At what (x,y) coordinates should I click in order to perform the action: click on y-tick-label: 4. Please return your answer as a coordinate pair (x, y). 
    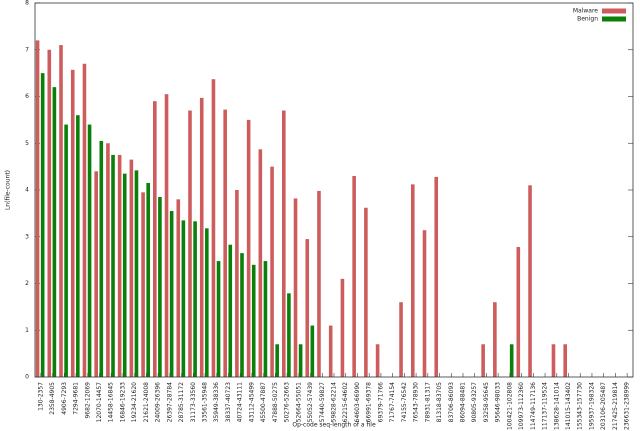
    Looking at the image, I should click on (27, 190).